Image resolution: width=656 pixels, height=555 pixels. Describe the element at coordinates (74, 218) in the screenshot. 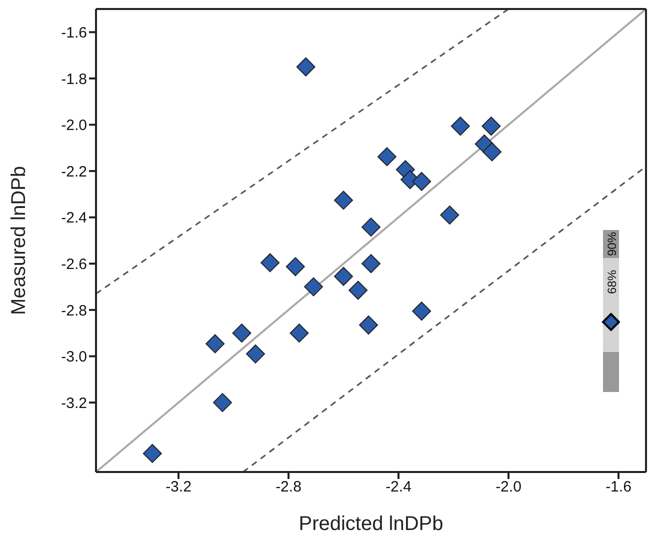

I see `y-tick-label: -2.4` at that location.